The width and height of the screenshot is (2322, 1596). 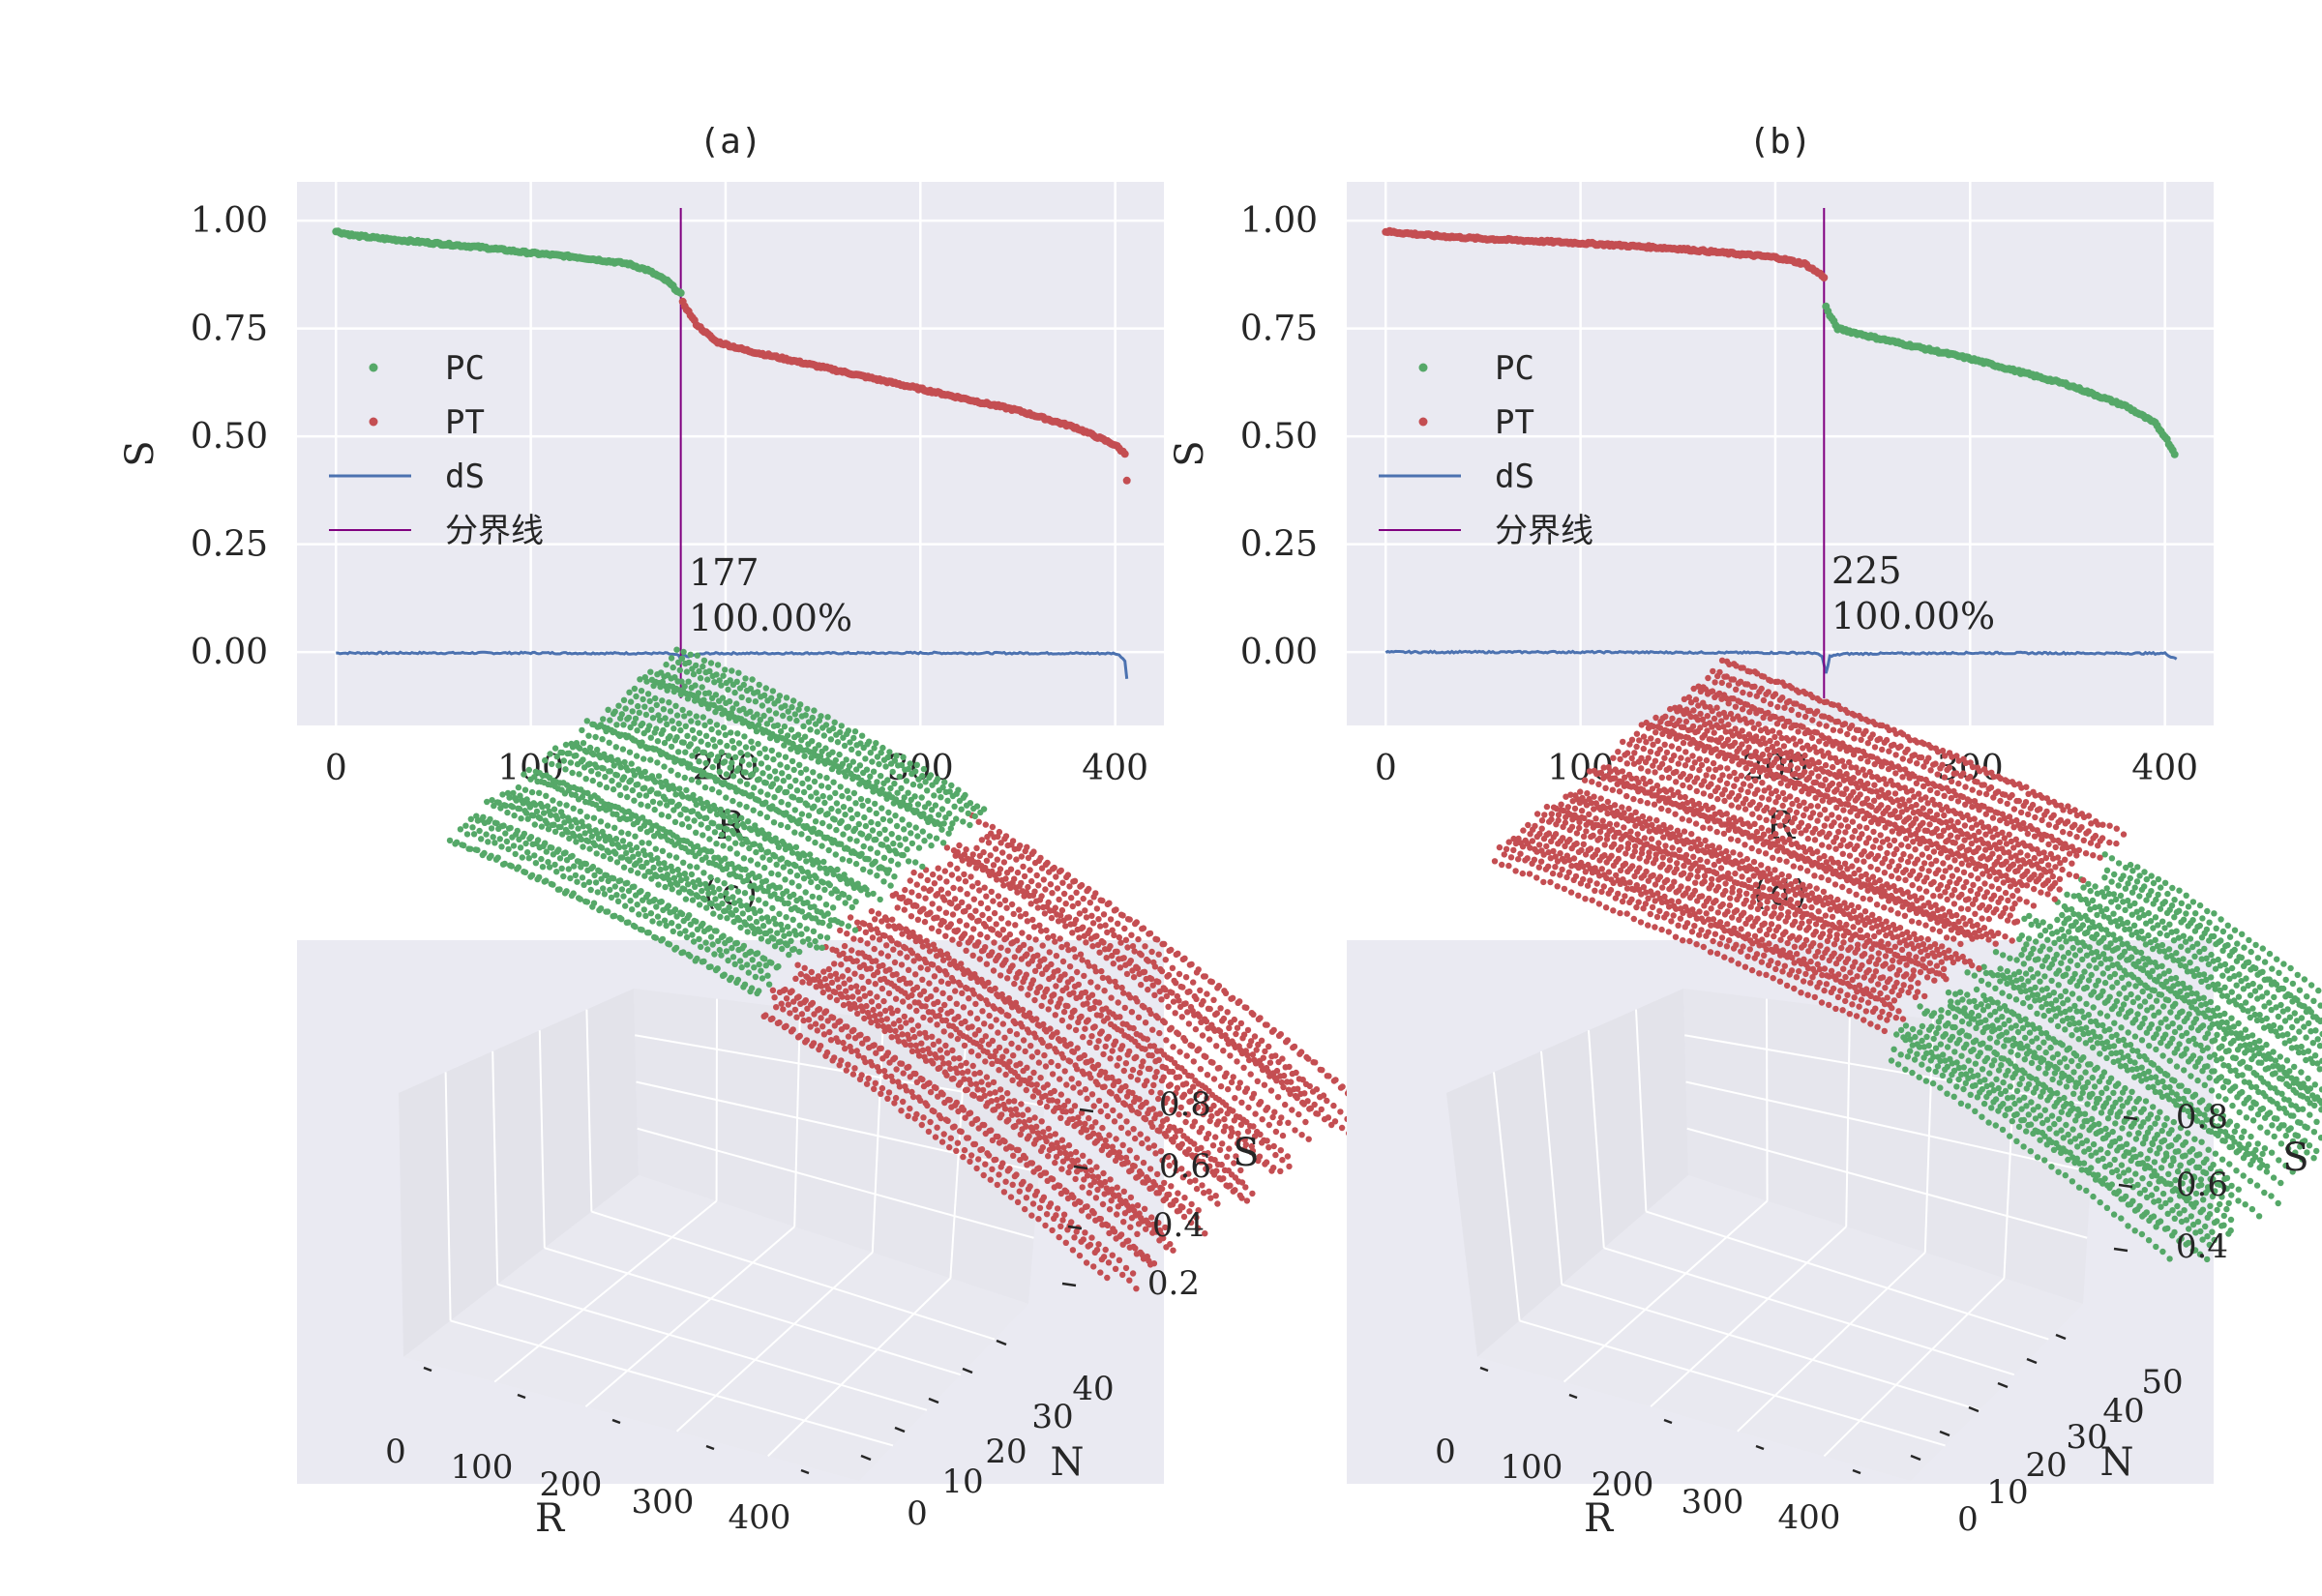 I want to click on legend-label-a: 分界线, so click(x=494, y=531).